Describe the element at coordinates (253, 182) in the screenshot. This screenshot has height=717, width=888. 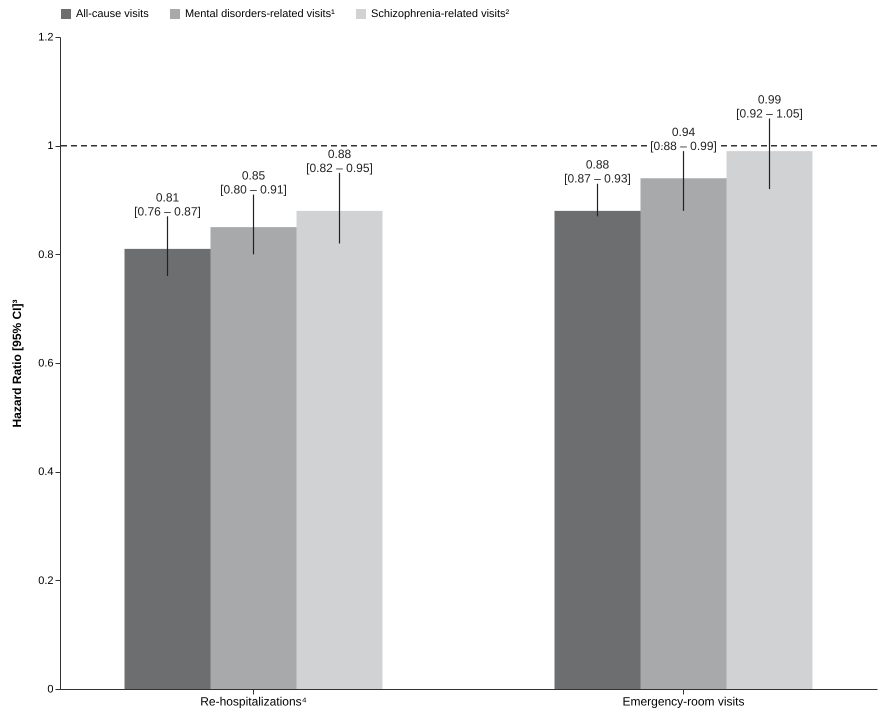
I see `data-label: 0.85 [0.80 – 0.91]` at that location.